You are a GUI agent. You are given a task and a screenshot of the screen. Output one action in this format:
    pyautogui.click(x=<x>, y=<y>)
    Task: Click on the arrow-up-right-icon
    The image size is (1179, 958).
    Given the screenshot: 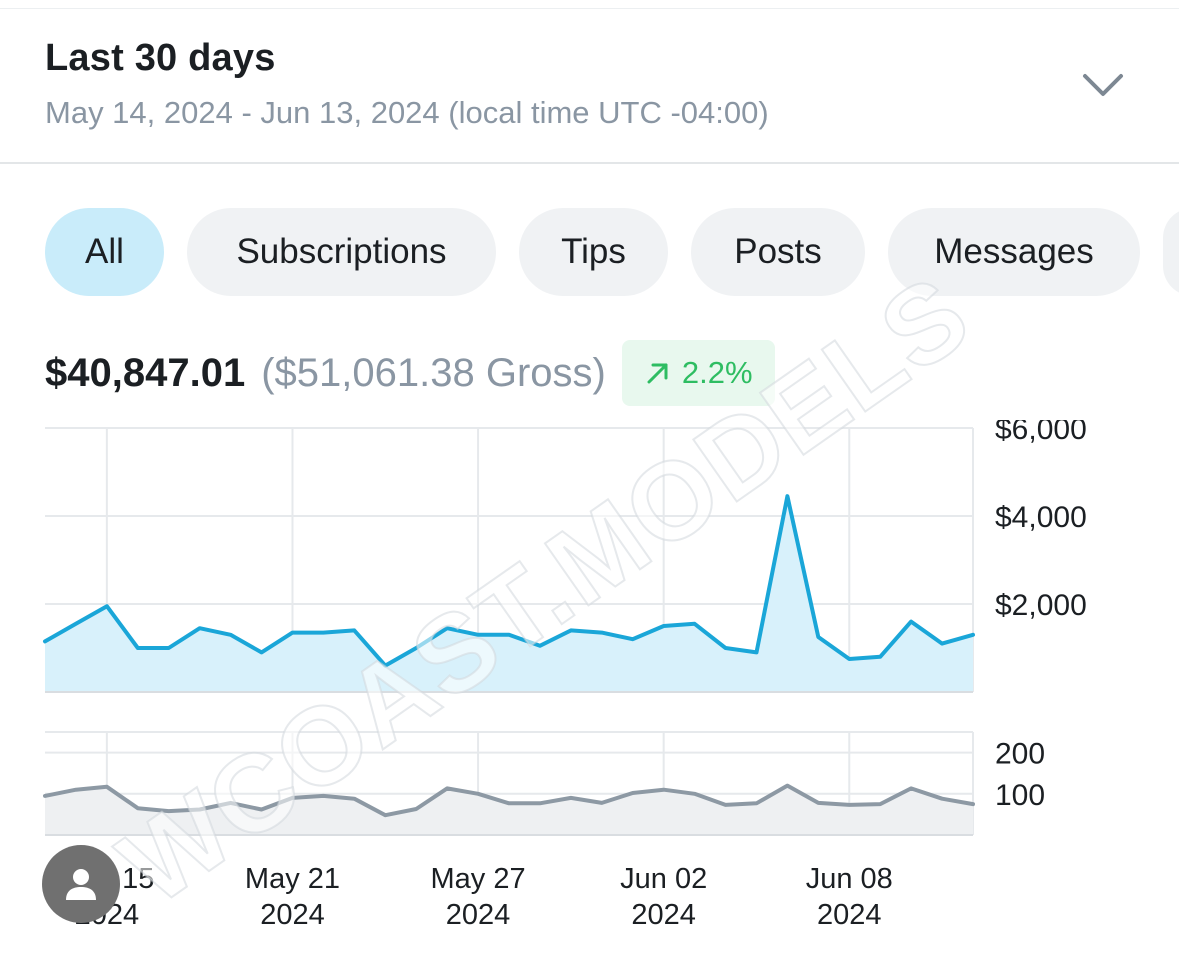 What is the action you would take?
    pyautogui.click(x=657, y=373)
    